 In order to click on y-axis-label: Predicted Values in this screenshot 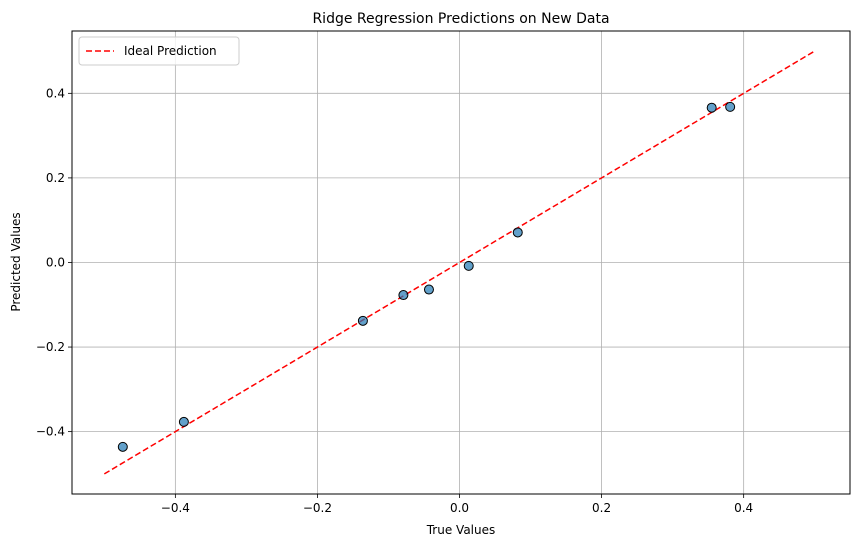, I will do `click(16, 261)`.